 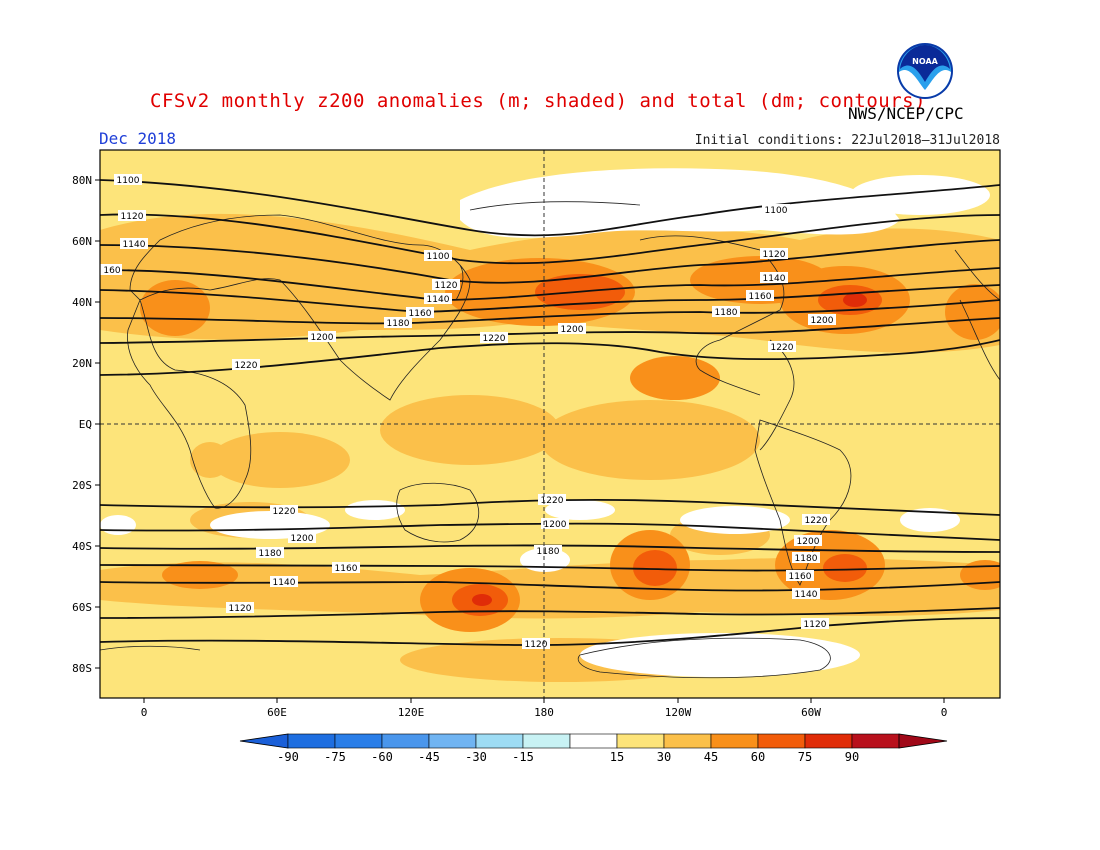 I want to click on colorbar-tick-label: -15, so click(x=523, y=757).